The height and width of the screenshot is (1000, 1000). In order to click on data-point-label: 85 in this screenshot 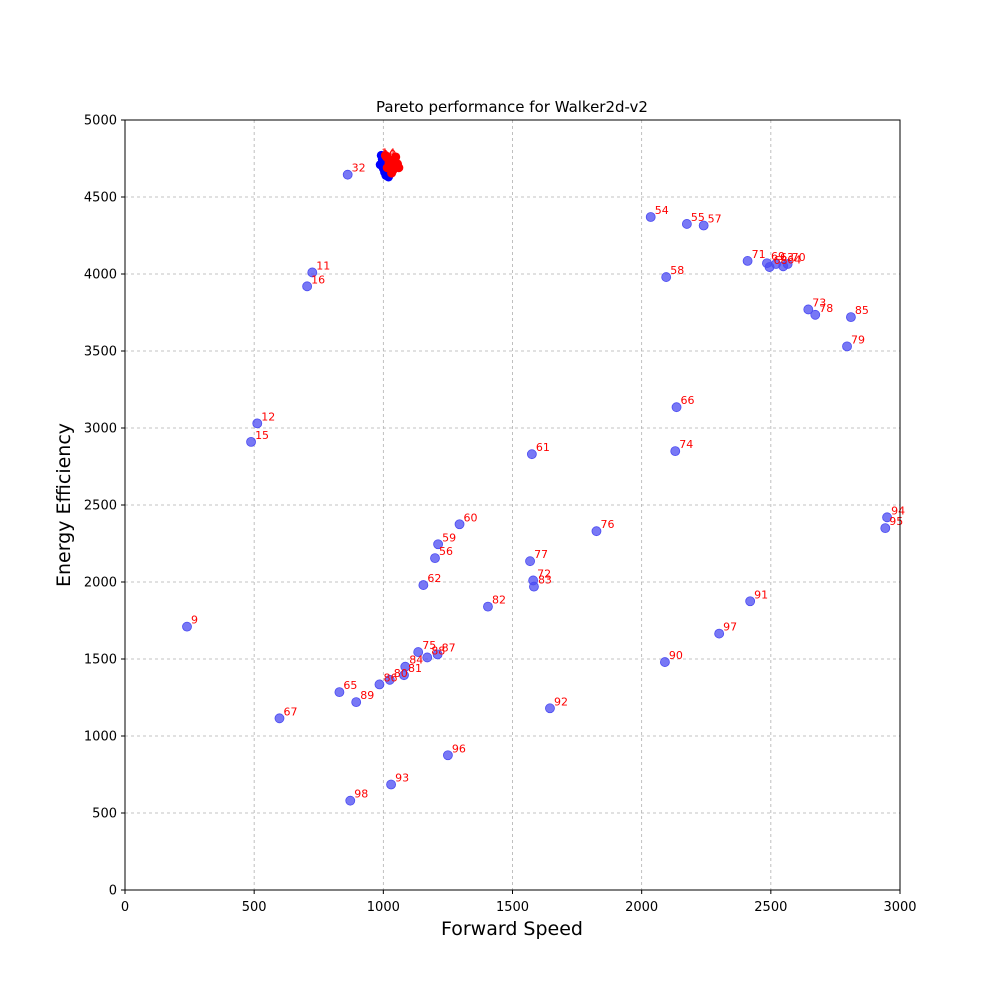, I will do `click(862, 310)`.